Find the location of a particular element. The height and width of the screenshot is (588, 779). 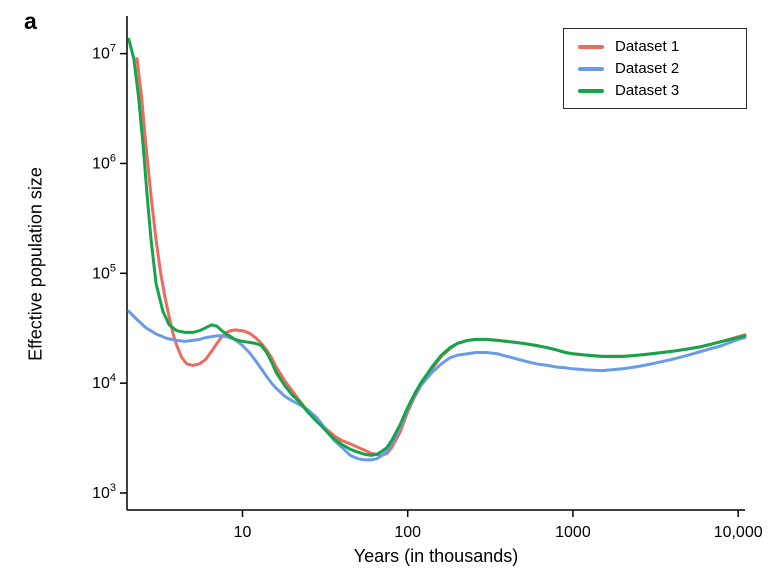

legend: Dataset 1 Dataset 2 Dataset 3 is located at coordinates (655, 68).